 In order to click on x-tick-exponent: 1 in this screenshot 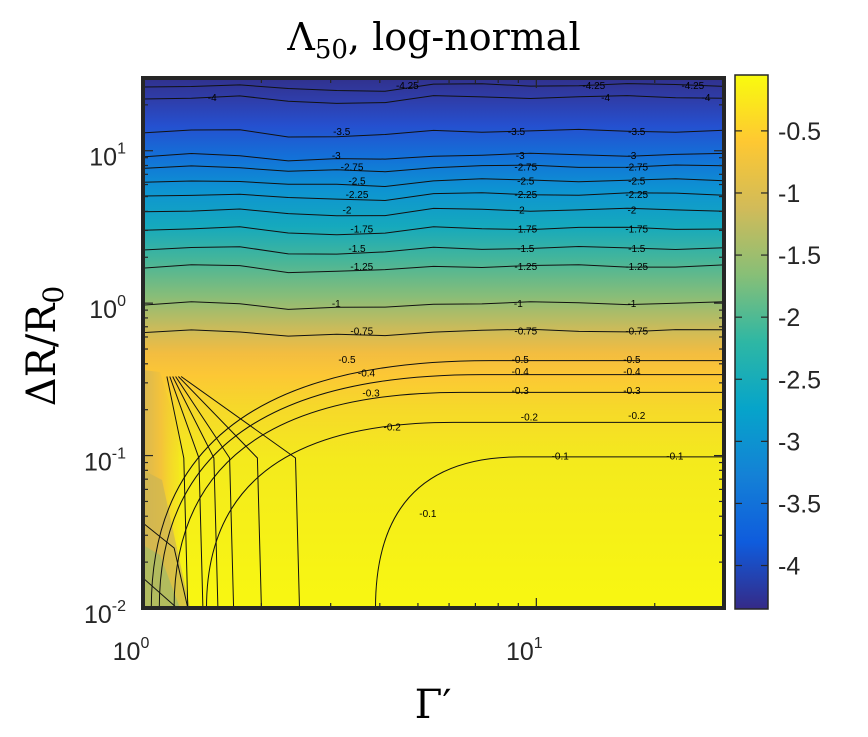, I will do `click(538, 643)`.